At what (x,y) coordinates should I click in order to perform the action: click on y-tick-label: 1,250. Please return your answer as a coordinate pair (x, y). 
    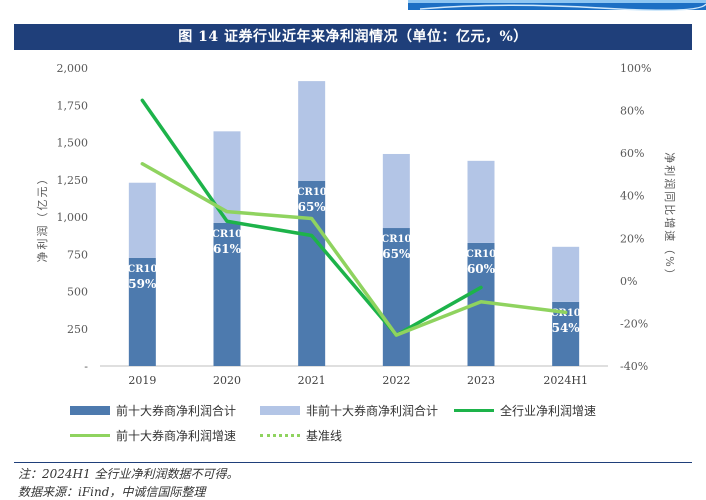
    Looking at the image, I should click on (73, 180).